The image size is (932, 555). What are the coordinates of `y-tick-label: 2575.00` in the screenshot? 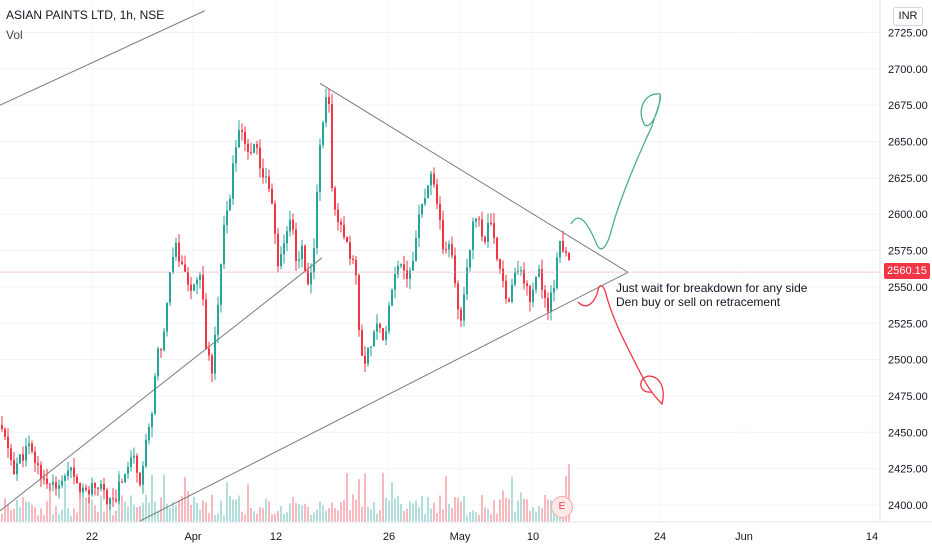 It's located at (908, 252).